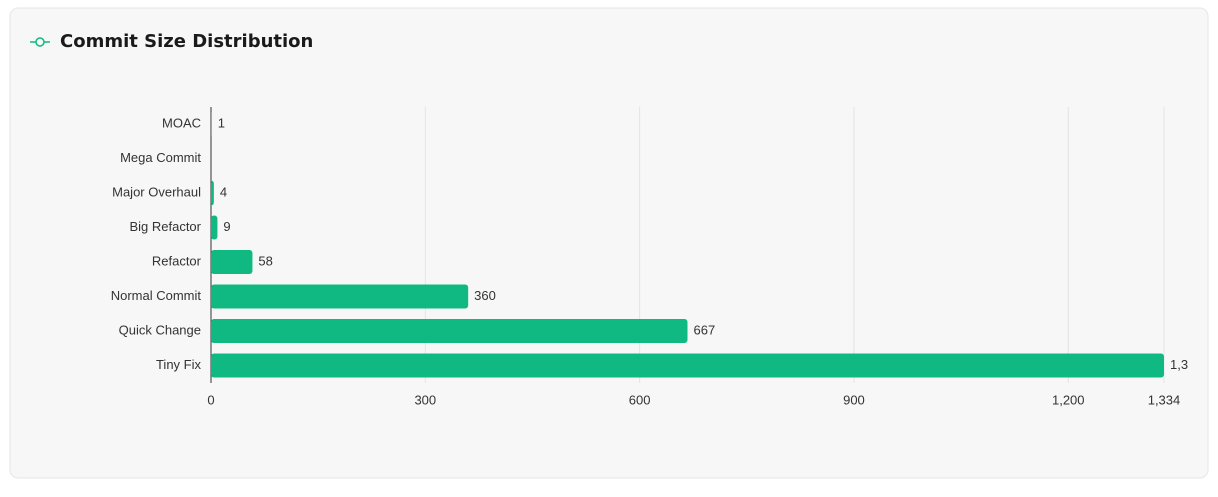  I want to click on x-tick-label: 300, so click(425, 399).